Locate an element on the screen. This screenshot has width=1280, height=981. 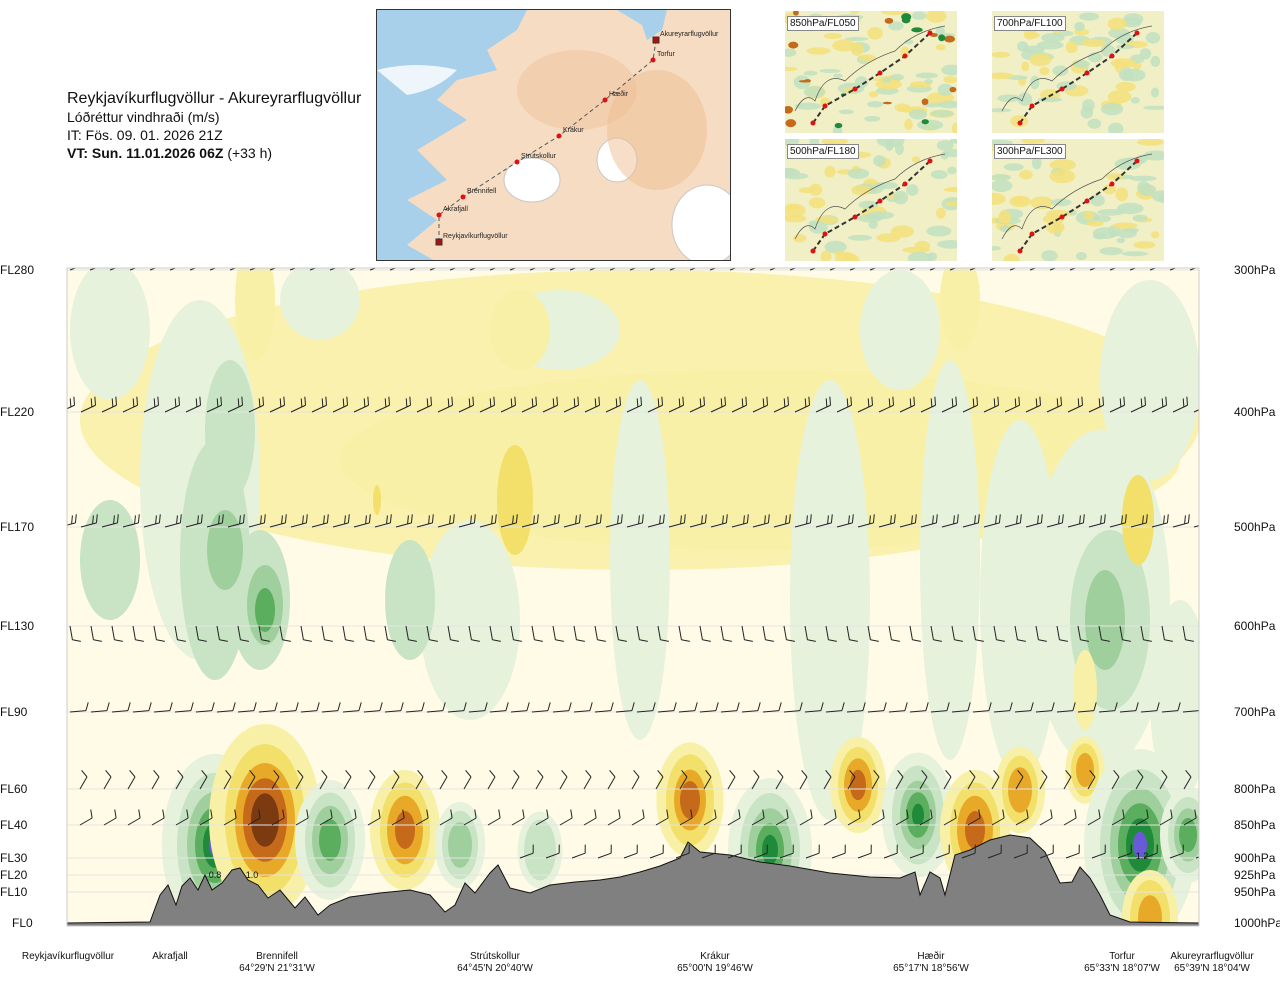
mini-map-300-graphic is located at coordinates (1078, 200).